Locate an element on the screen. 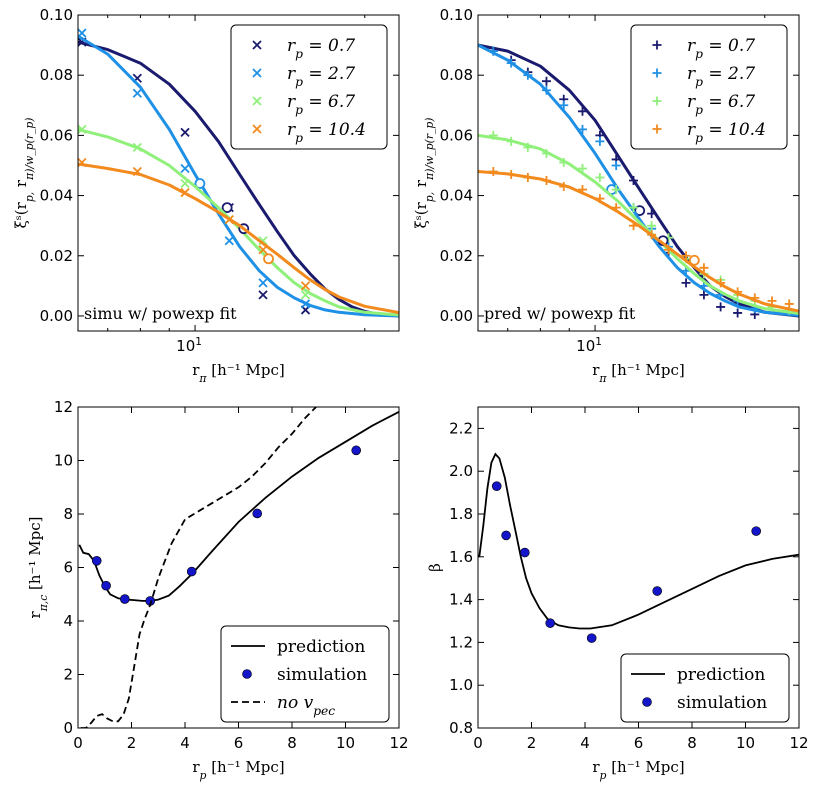 The width and height of the screenshot is (817, 785). y-tick-label: 6 is located at coordinates (68, 568).